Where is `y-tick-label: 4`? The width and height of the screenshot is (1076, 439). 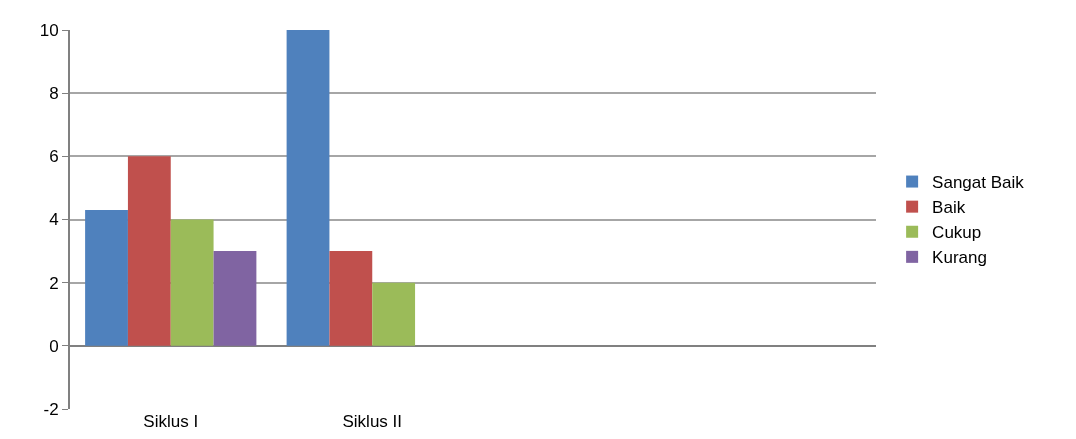 y-tick-label: 4 is located at coordinates (54, 220).